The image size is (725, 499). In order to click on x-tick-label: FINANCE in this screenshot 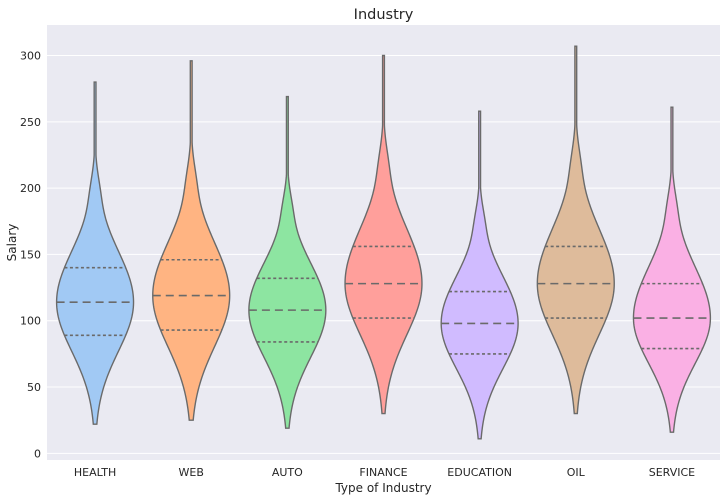, I will do `click(383, 472)`.